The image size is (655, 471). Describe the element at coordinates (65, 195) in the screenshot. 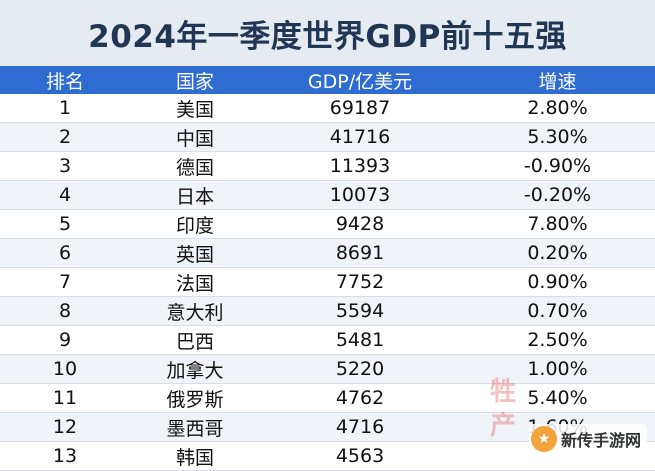

I see `cell-rank: 4` at that location.